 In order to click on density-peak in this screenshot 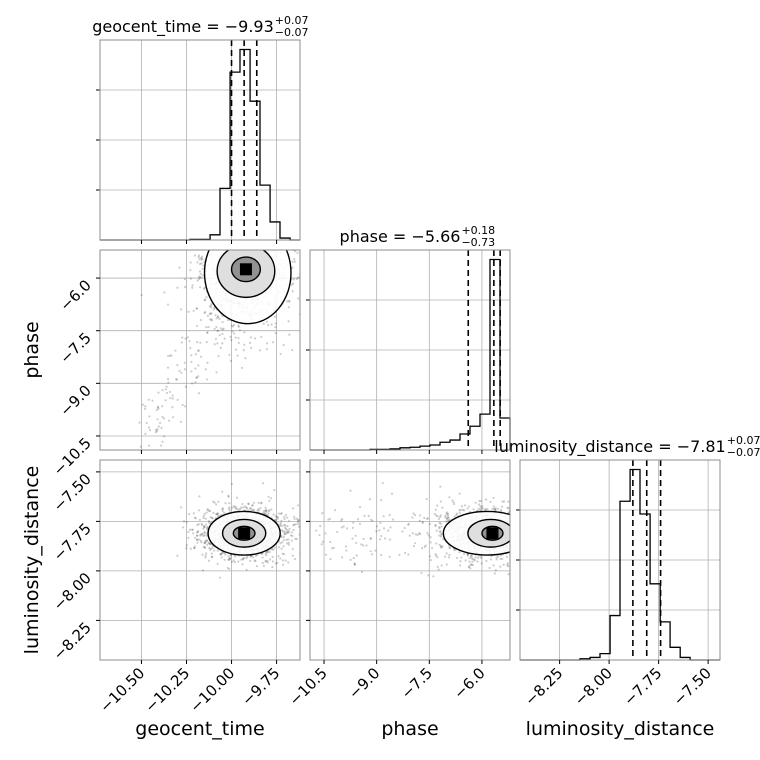, I will do `click(244, 533)`.